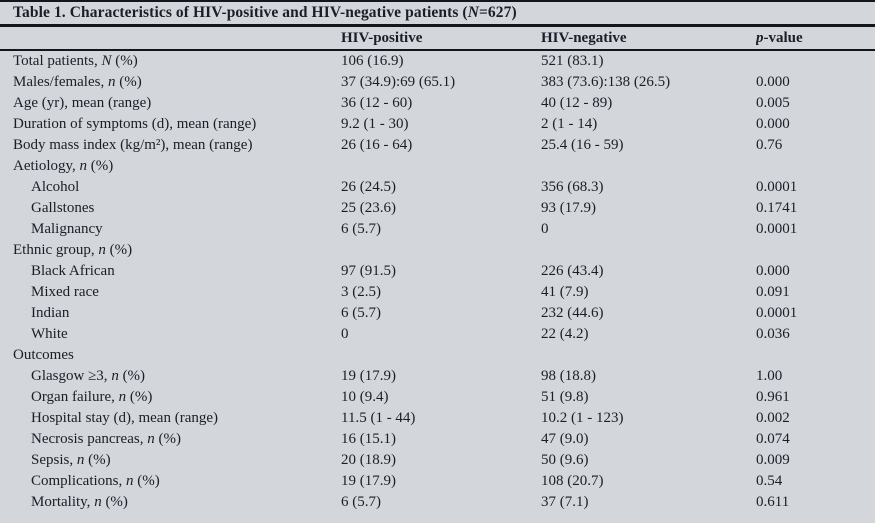 The image size is (875, 523). What do you see at coordinates (75, 61) in the screenshot?
I see `row-label: Total patients, N (%)` at bounding box center [75, 61].